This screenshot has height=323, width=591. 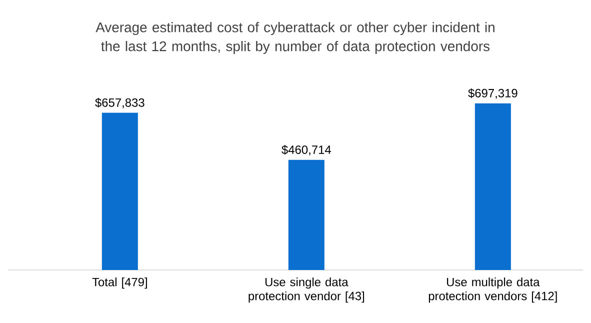 I want to click on x-tick-label: Use single data protection vendor [43], so click(x=306, y=290).